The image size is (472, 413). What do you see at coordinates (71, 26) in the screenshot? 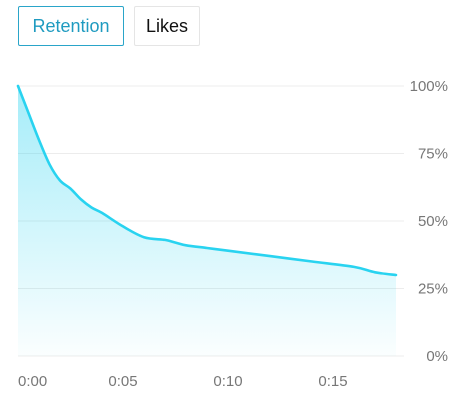
I see `tab-retention: Retention` at bounding box center [71, 26].